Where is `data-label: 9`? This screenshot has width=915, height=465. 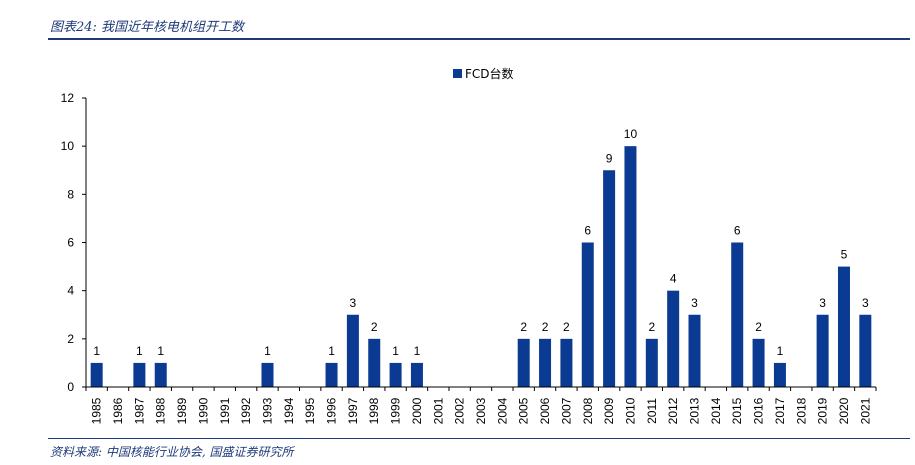
data-label: 9 is located at coordinates (609, 158).